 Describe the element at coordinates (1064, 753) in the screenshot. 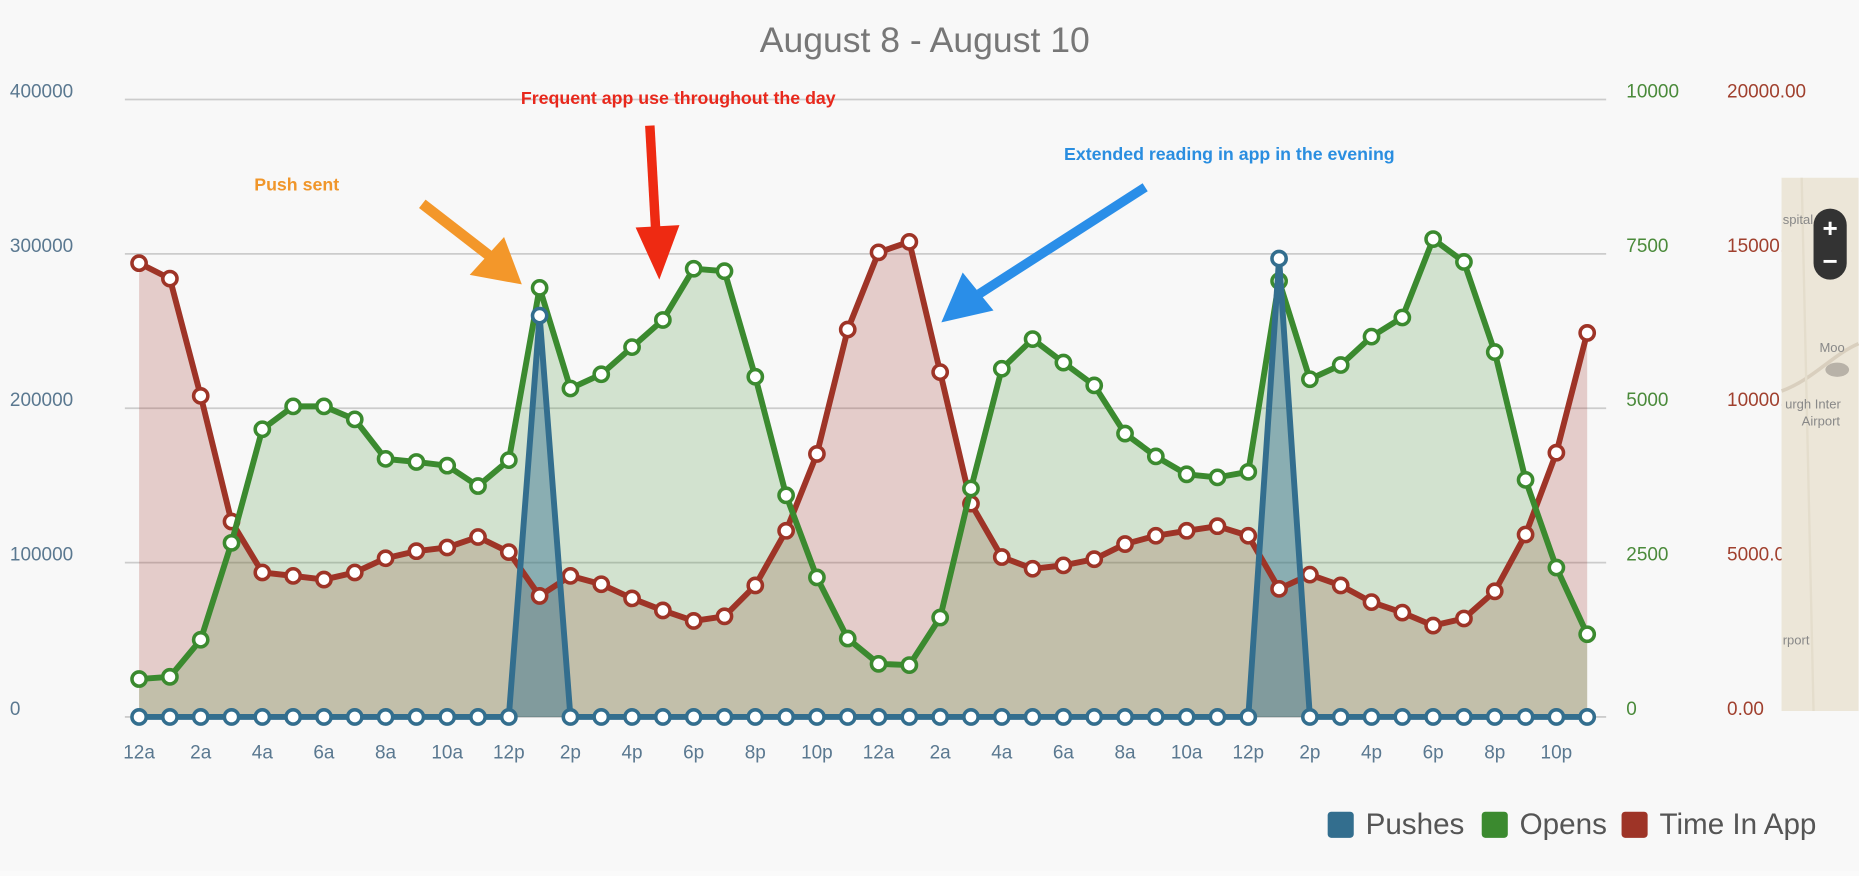

I see `x-tick-label: 6a` at that location.